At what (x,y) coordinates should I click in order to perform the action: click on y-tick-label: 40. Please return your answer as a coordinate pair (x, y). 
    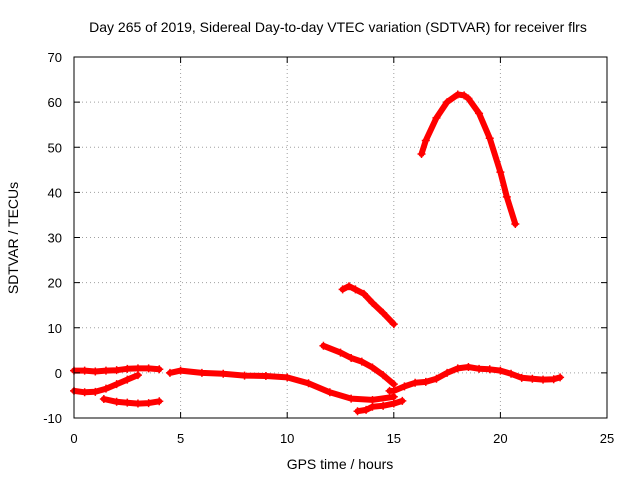
    Looking at the image, I should click on (55, 192).